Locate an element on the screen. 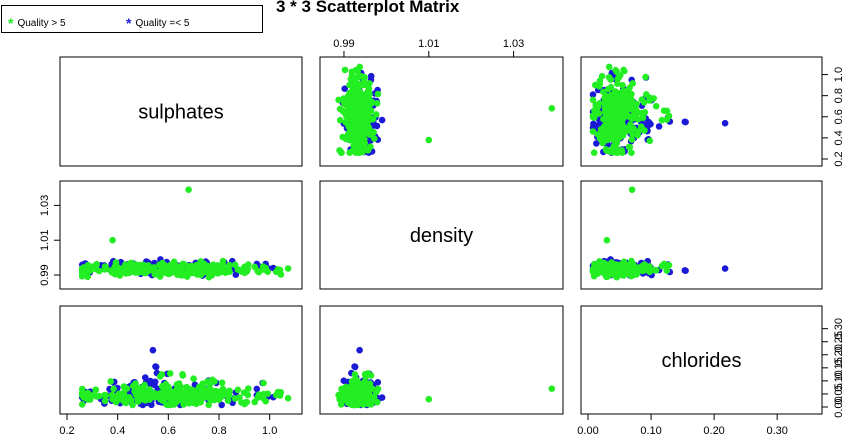 This screenshot has height=446, width=867. legend-item-bad: * Quality =< 5 is located at coordinates (158, 22).